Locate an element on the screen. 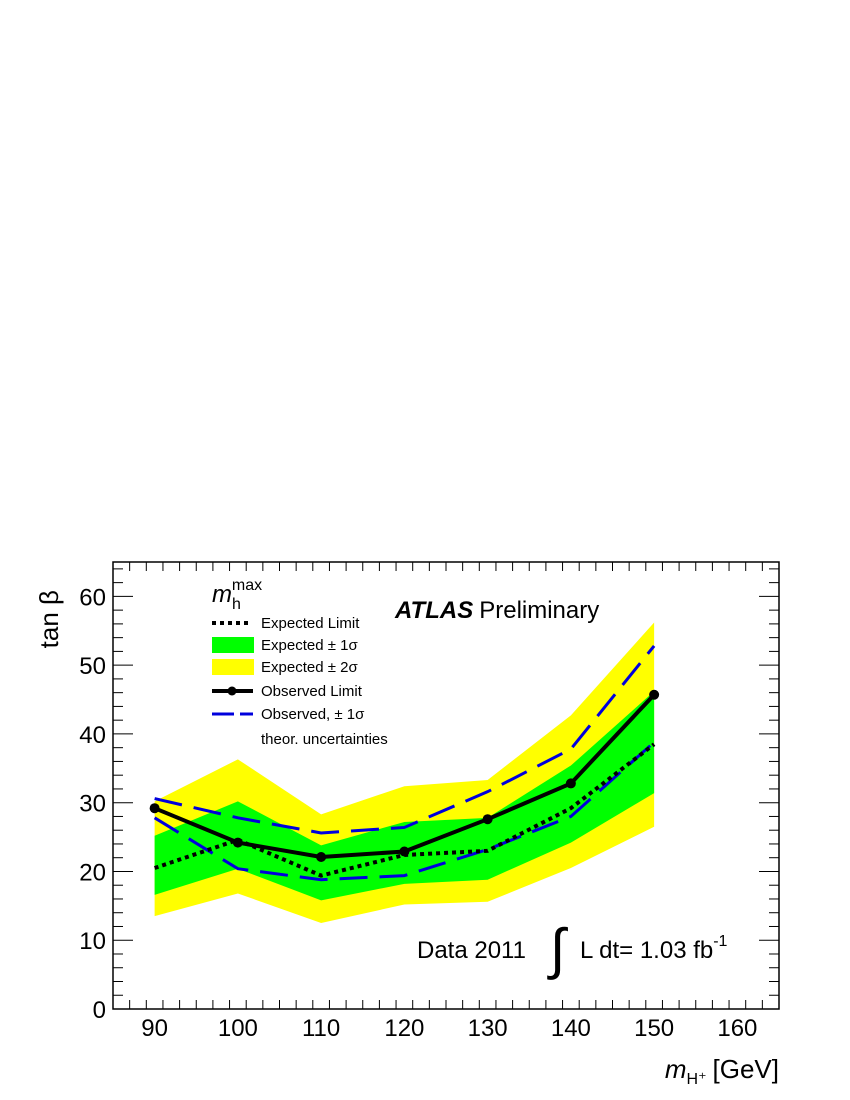  x-tick-label: 140 is located at coordinates (571, 1028).